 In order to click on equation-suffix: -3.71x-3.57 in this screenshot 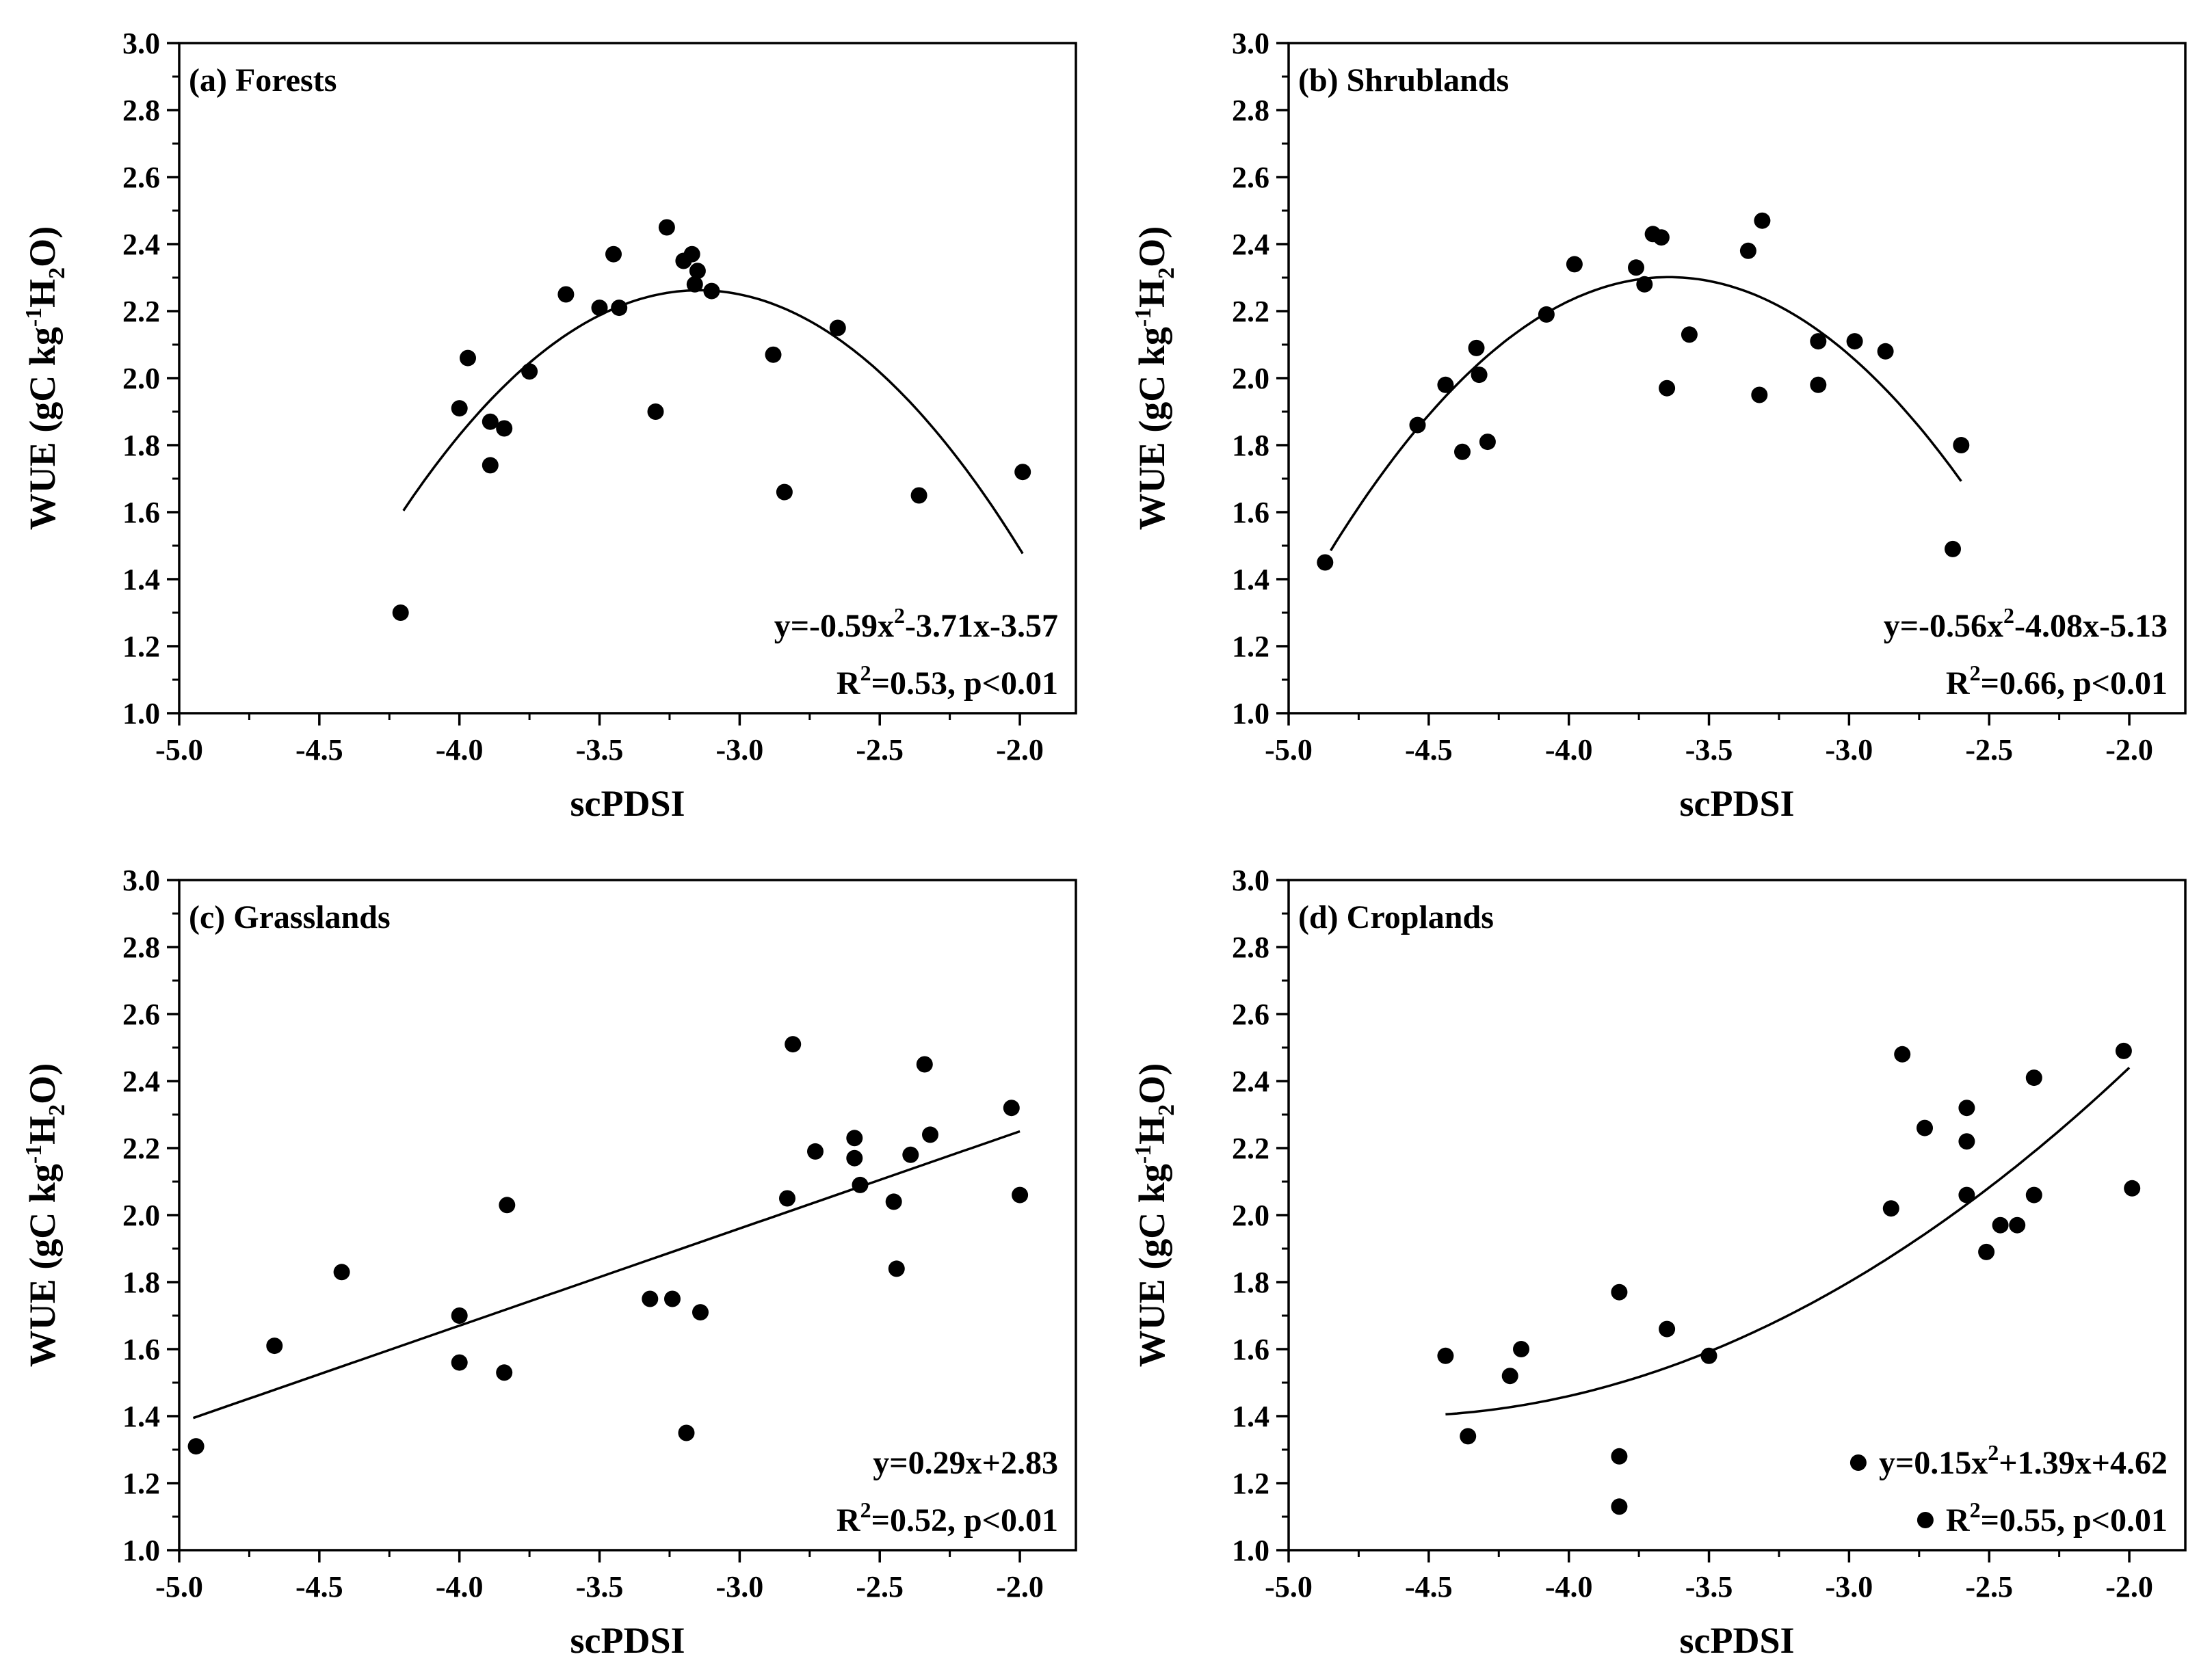, I will do `click(982, 626)`.